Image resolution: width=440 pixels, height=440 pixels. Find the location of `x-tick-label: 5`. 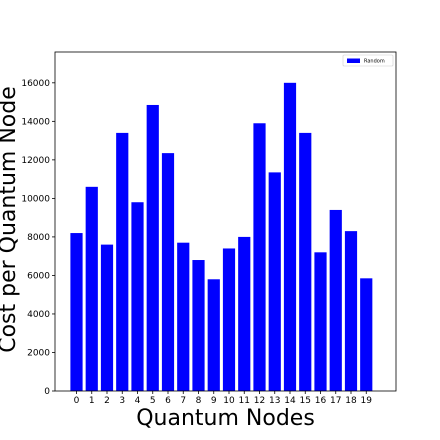

x-tick-label: 5 is located at coordinates (153, 401).